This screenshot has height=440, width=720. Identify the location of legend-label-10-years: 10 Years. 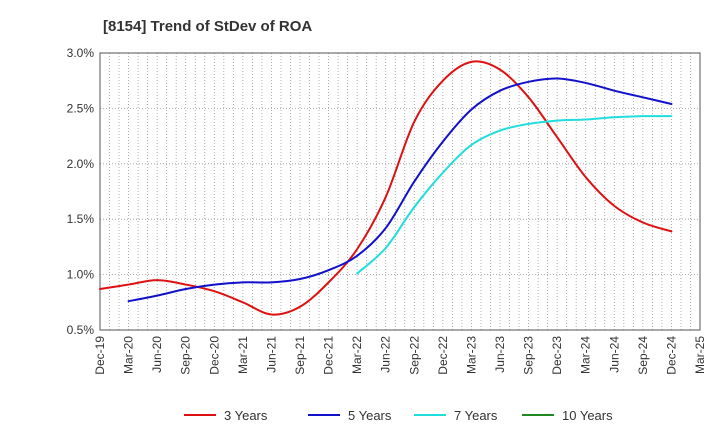
(587, 415).